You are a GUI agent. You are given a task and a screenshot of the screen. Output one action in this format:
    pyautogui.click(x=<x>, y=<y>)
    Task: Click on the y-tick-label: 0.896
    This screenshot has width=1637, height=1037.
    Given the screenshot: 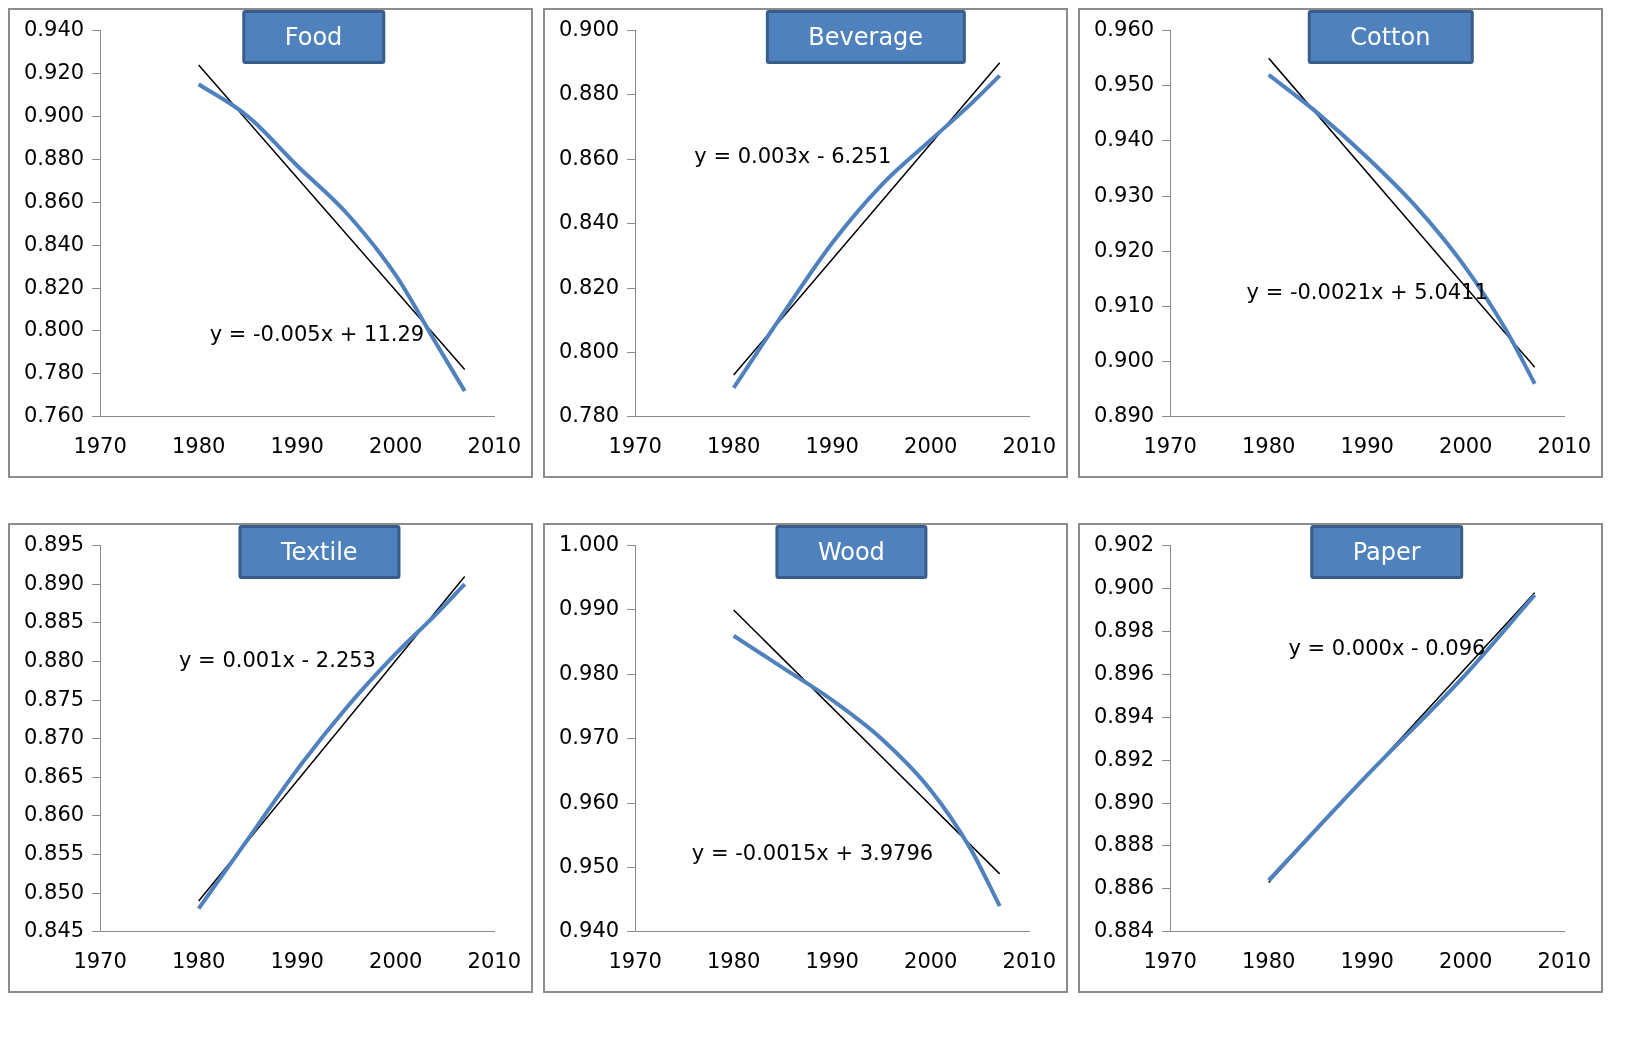 What is the action you would take?
    pyautogui.click(x=1124, y=672)
    